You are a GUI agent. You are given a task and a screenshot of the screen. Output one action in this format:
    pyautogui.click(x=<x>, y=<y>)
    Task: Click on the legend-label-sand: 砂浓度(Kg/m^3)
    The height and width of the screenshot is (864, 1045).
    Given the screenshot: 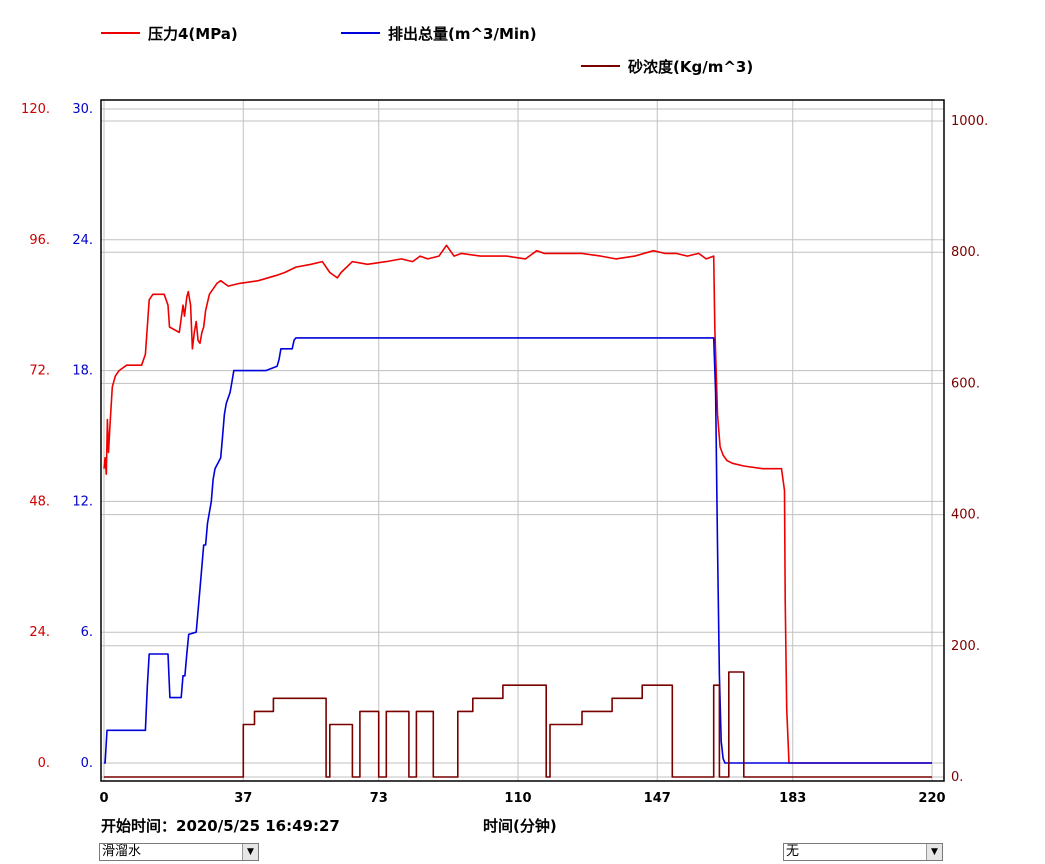 What is the action you would take?
    pyautogui.click(x=690, y=67)
    